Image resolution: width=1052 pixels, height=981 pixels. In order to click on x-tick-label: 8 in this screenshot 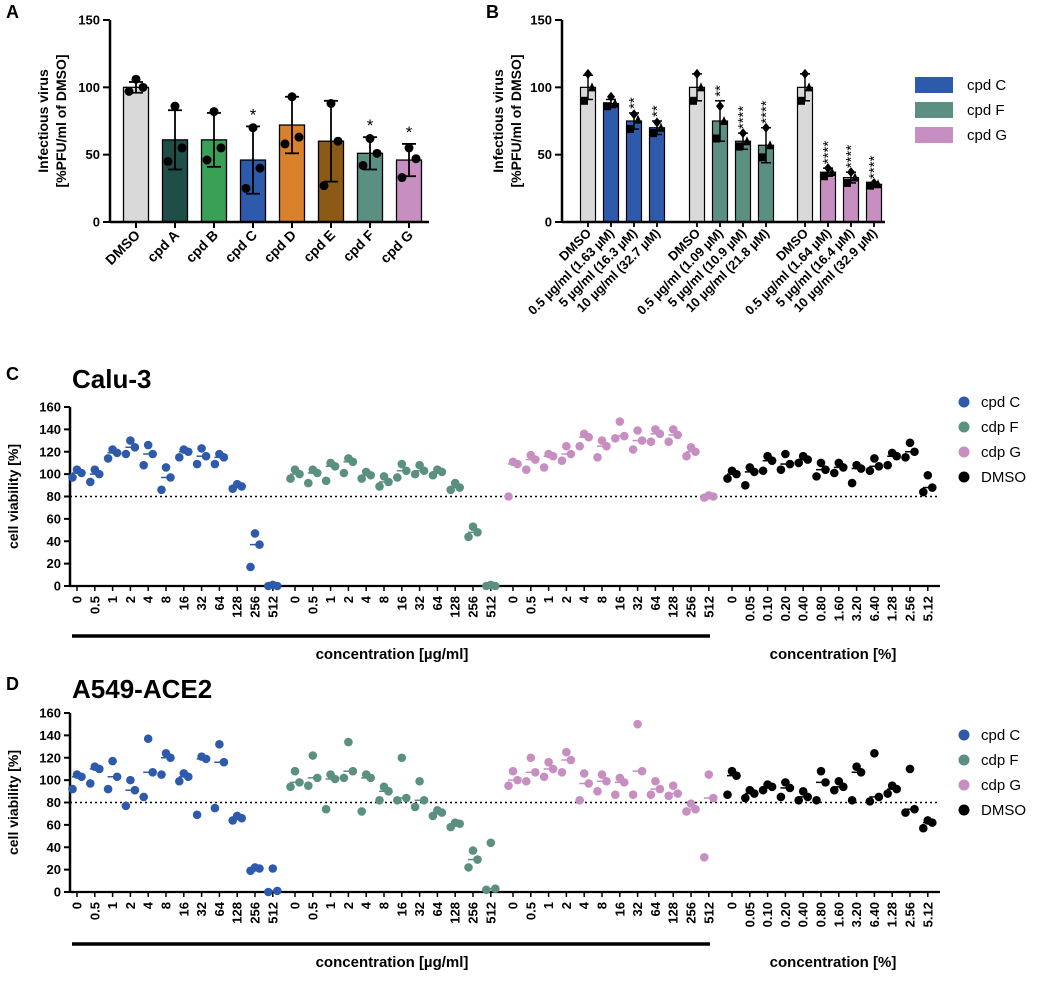, I will do `click(384, 599)`.